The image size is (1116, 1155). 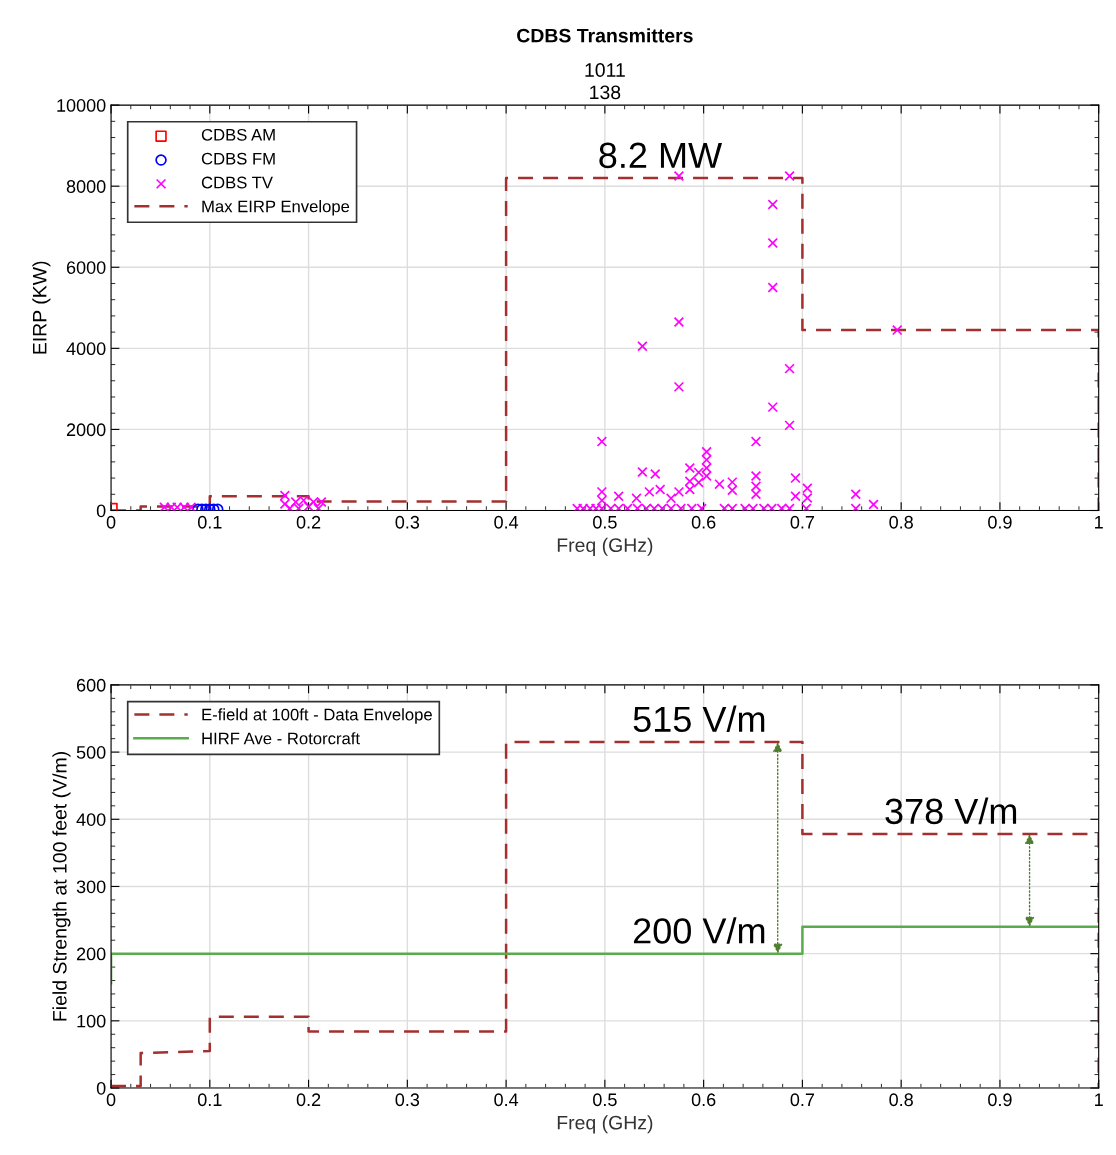 I want to click on y-tick-label: 400, so click(x=91, y=819).